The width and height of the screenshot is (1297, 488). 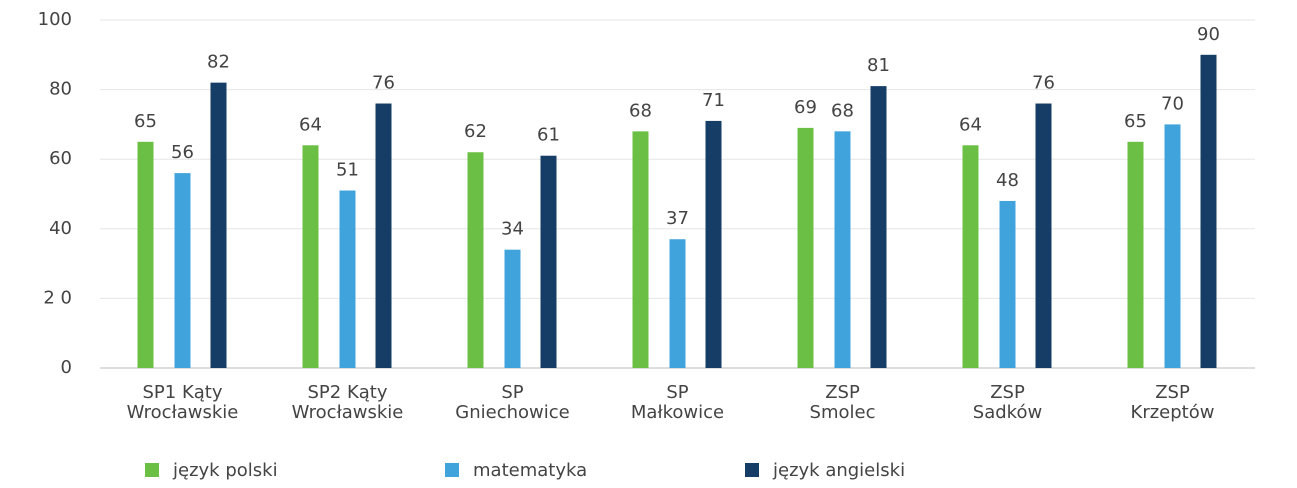 I want to click on x-tick-label: SP Gniechowice, so click(x=512, y=402).